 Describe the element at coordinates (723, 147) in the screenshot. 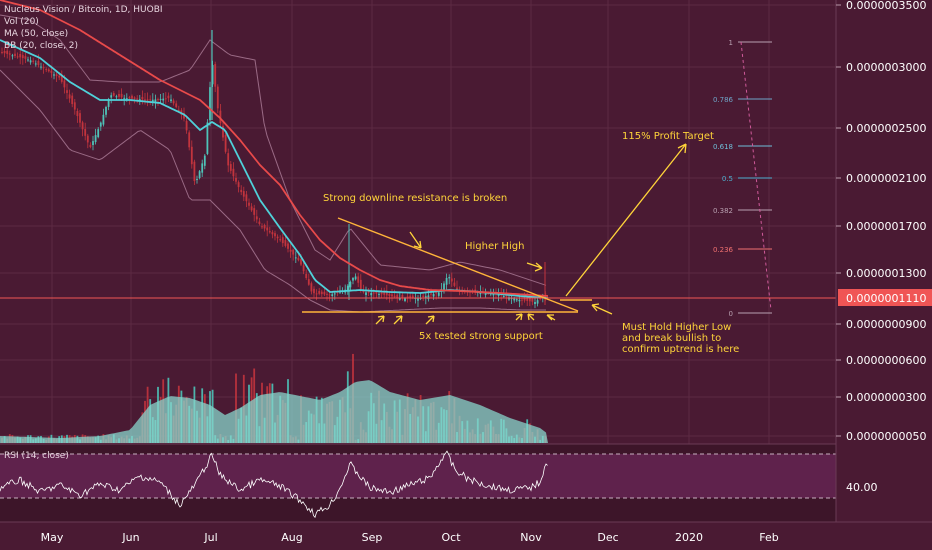

I see `fib-level-label: 0.618` at that location.